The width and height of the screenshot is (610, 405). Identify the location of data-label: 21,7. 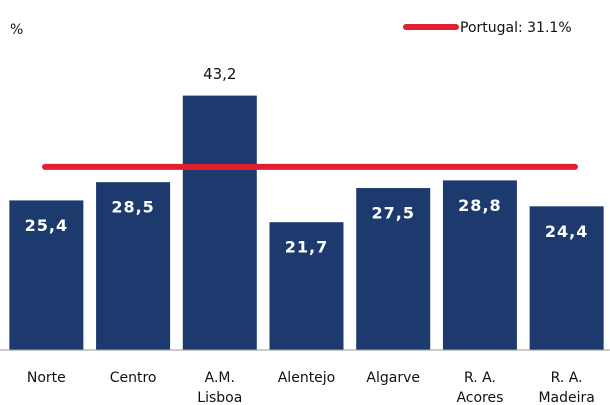
(306, 247).